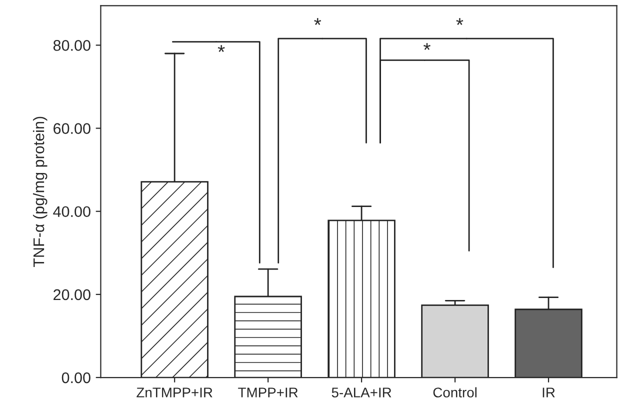 This screenshot has width=618, height=409. What do you see at coordinates (72, 128) in the screenshot?
I see `y-tick-label: 60.00` at bounding box center [72, 128].